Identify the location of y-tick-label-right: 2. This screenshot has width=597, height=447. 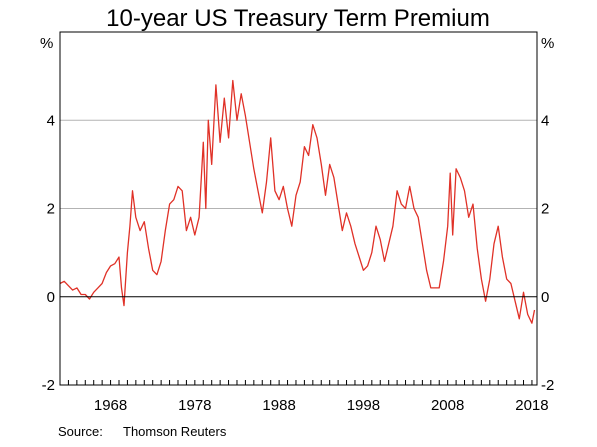
(545, 209).